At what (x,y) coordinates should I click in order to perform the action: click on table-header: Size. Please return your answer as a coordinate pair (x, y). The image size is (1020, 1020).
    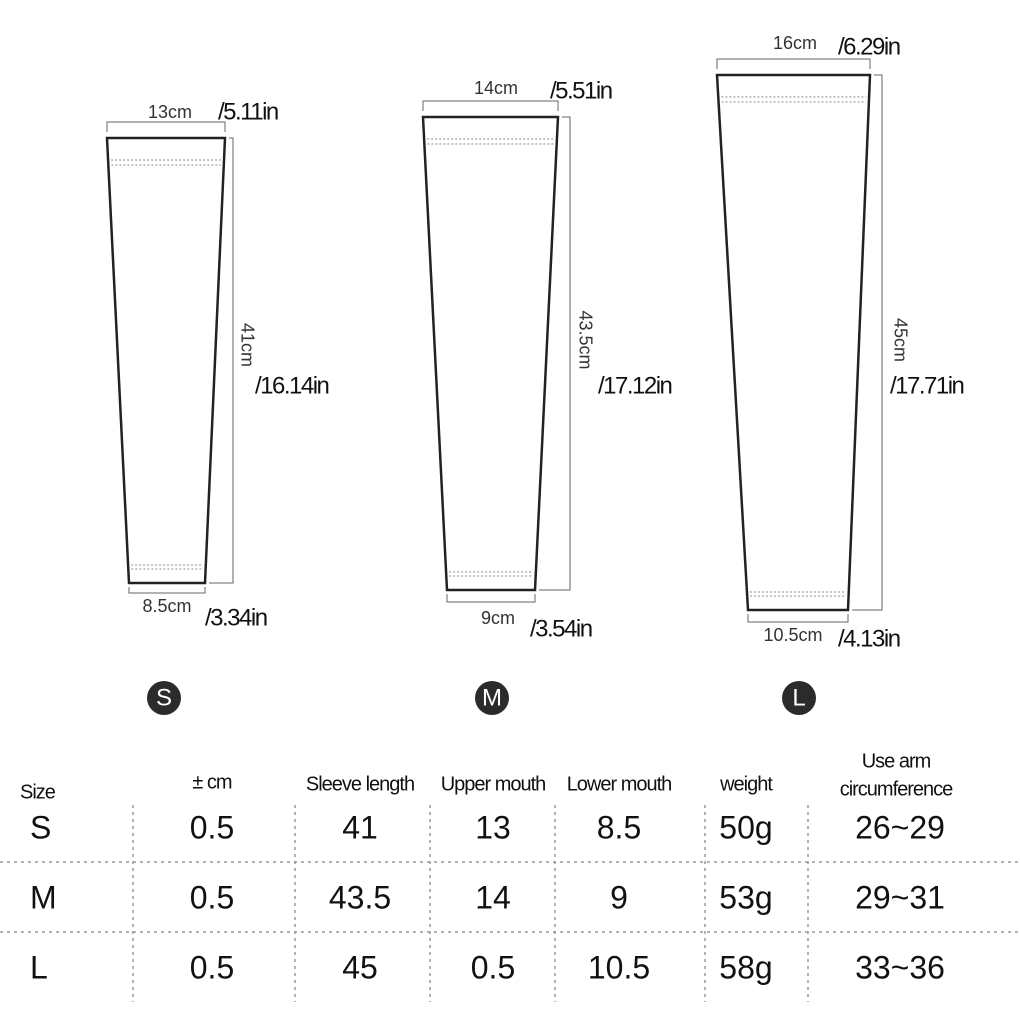
    Looking at the image, I should click on (38, 792).